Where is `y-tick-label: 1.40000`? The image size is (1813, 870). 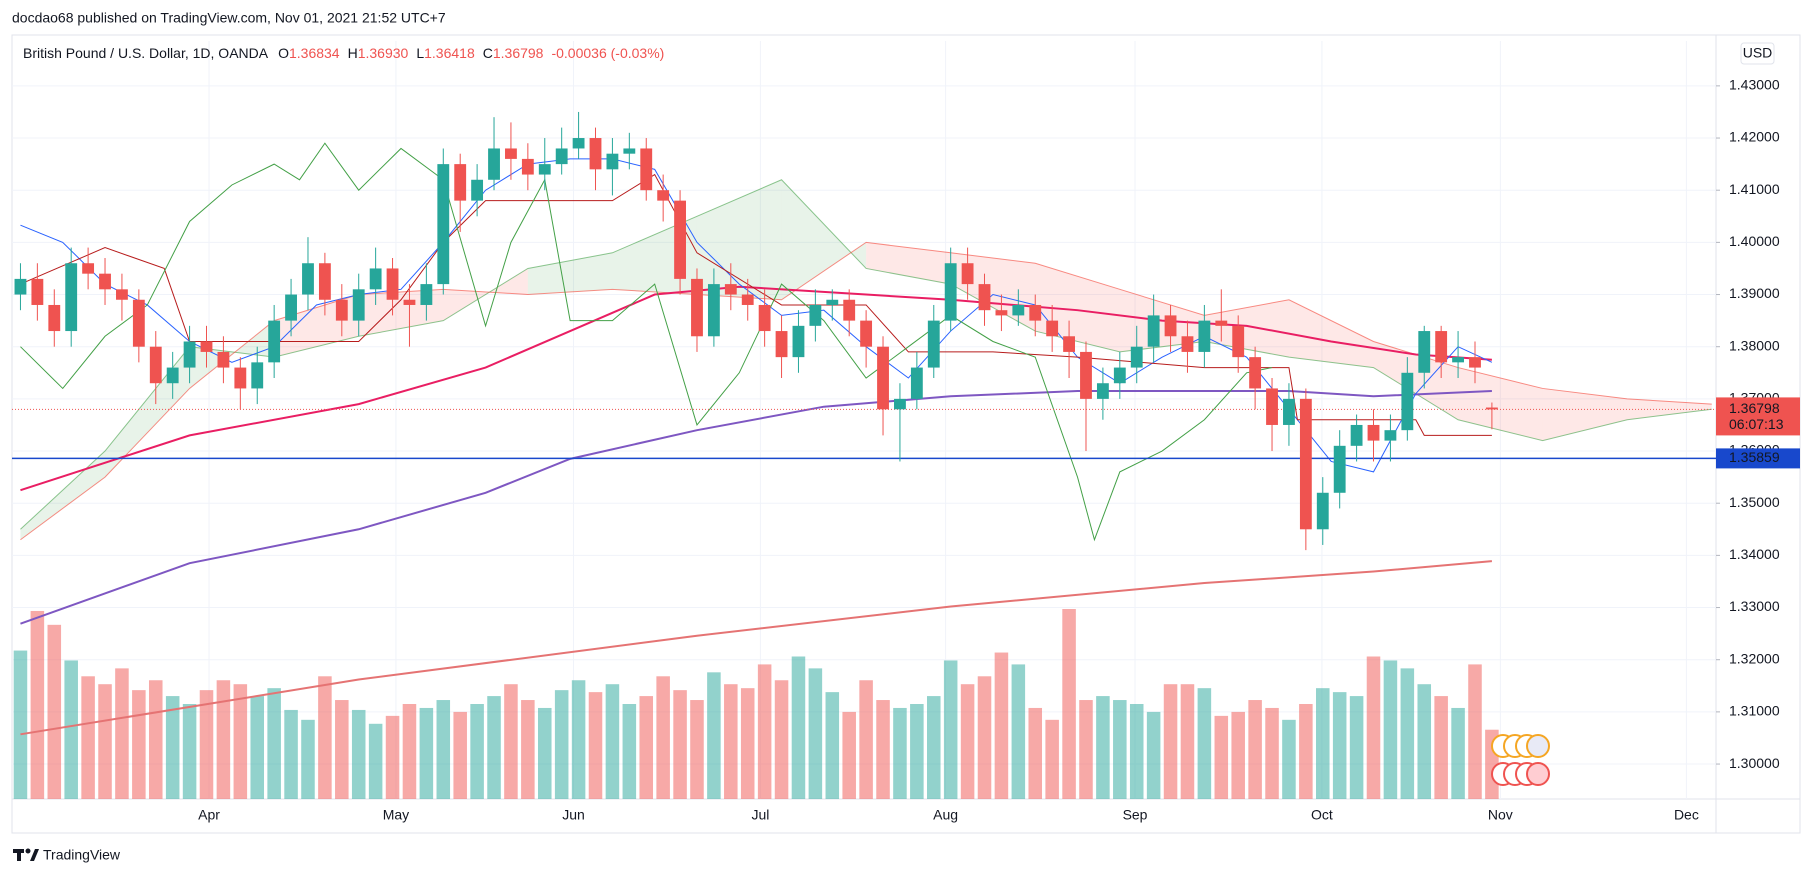 y-tick-label: 1.40000 is located at coordinates (1754, 241).